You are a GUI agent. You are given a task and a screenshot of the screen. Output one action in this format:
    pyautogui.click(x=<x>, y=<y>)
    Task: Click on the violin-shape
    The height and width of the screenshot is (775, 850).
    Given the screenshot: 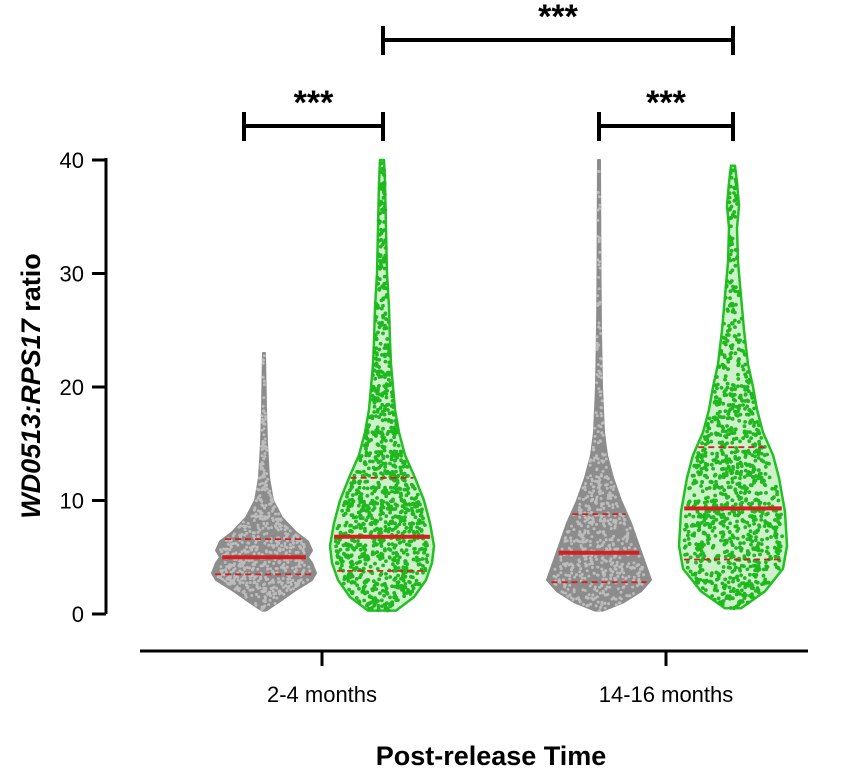 What is the action you would take?
    pyautogui.click(x=382, y=385)
    